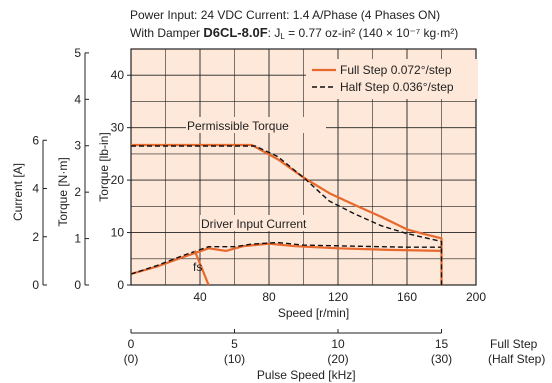 The image size is (552, 383). Describe the element at coordinates (18, 192) in the screenshot. I see `y-axis-label-current: Current [A]` at that location.